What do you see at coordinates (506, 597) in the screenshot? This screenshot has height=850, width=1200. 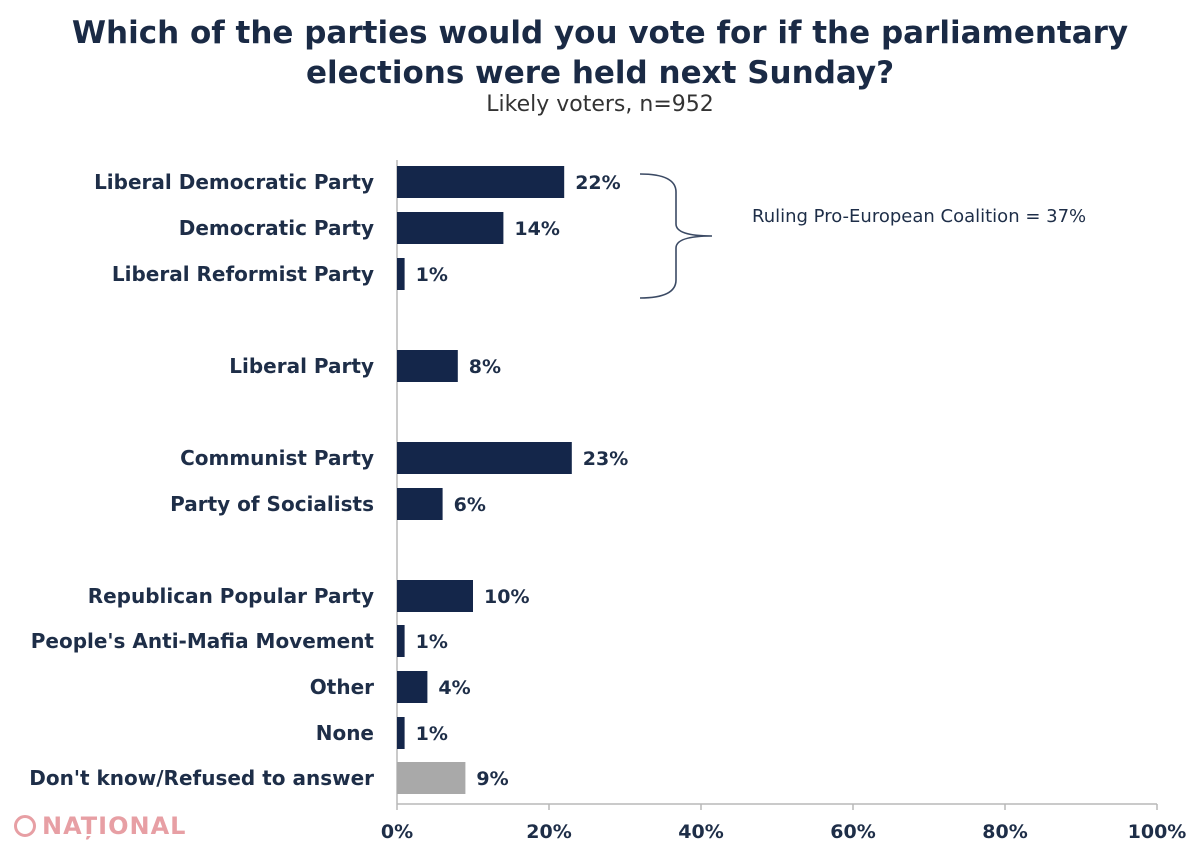 I see `data-label: 10%` at bounding box center [506, 597].